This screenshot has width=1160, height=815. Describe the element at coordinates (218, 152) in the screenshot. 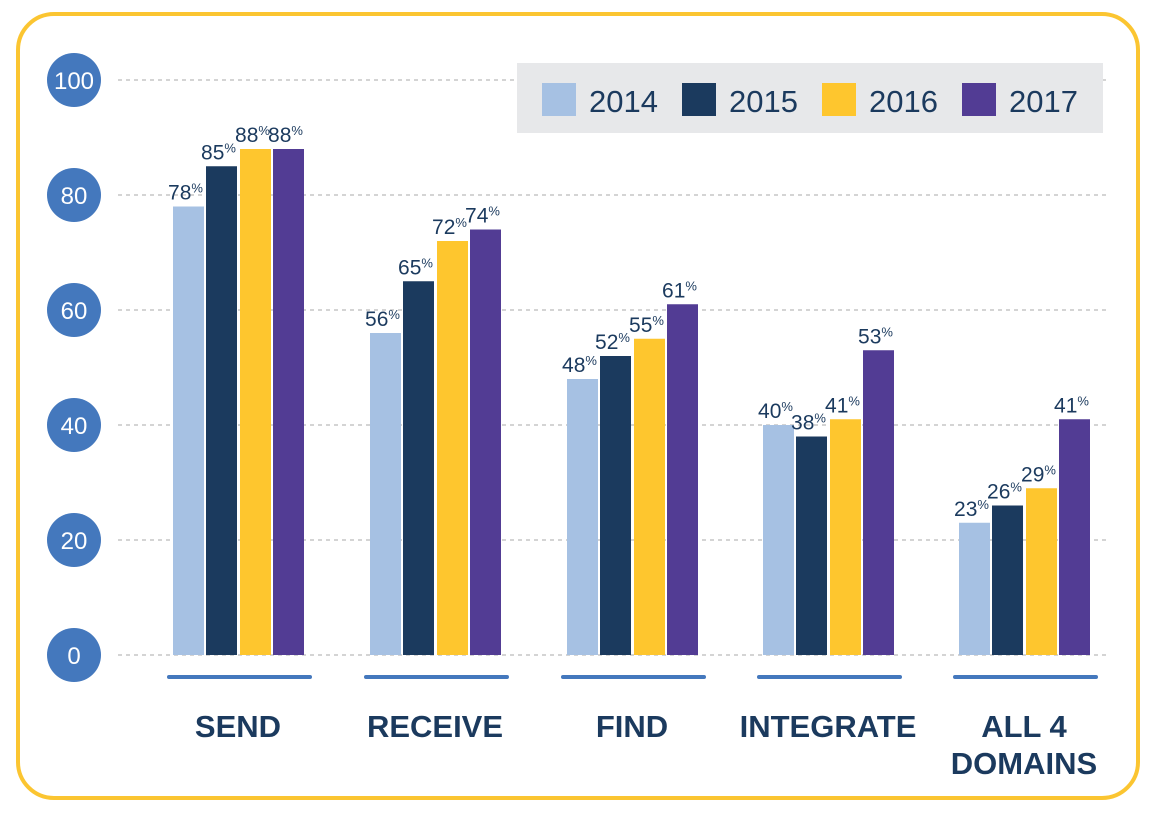

I see `data-label: 85%` at that location.